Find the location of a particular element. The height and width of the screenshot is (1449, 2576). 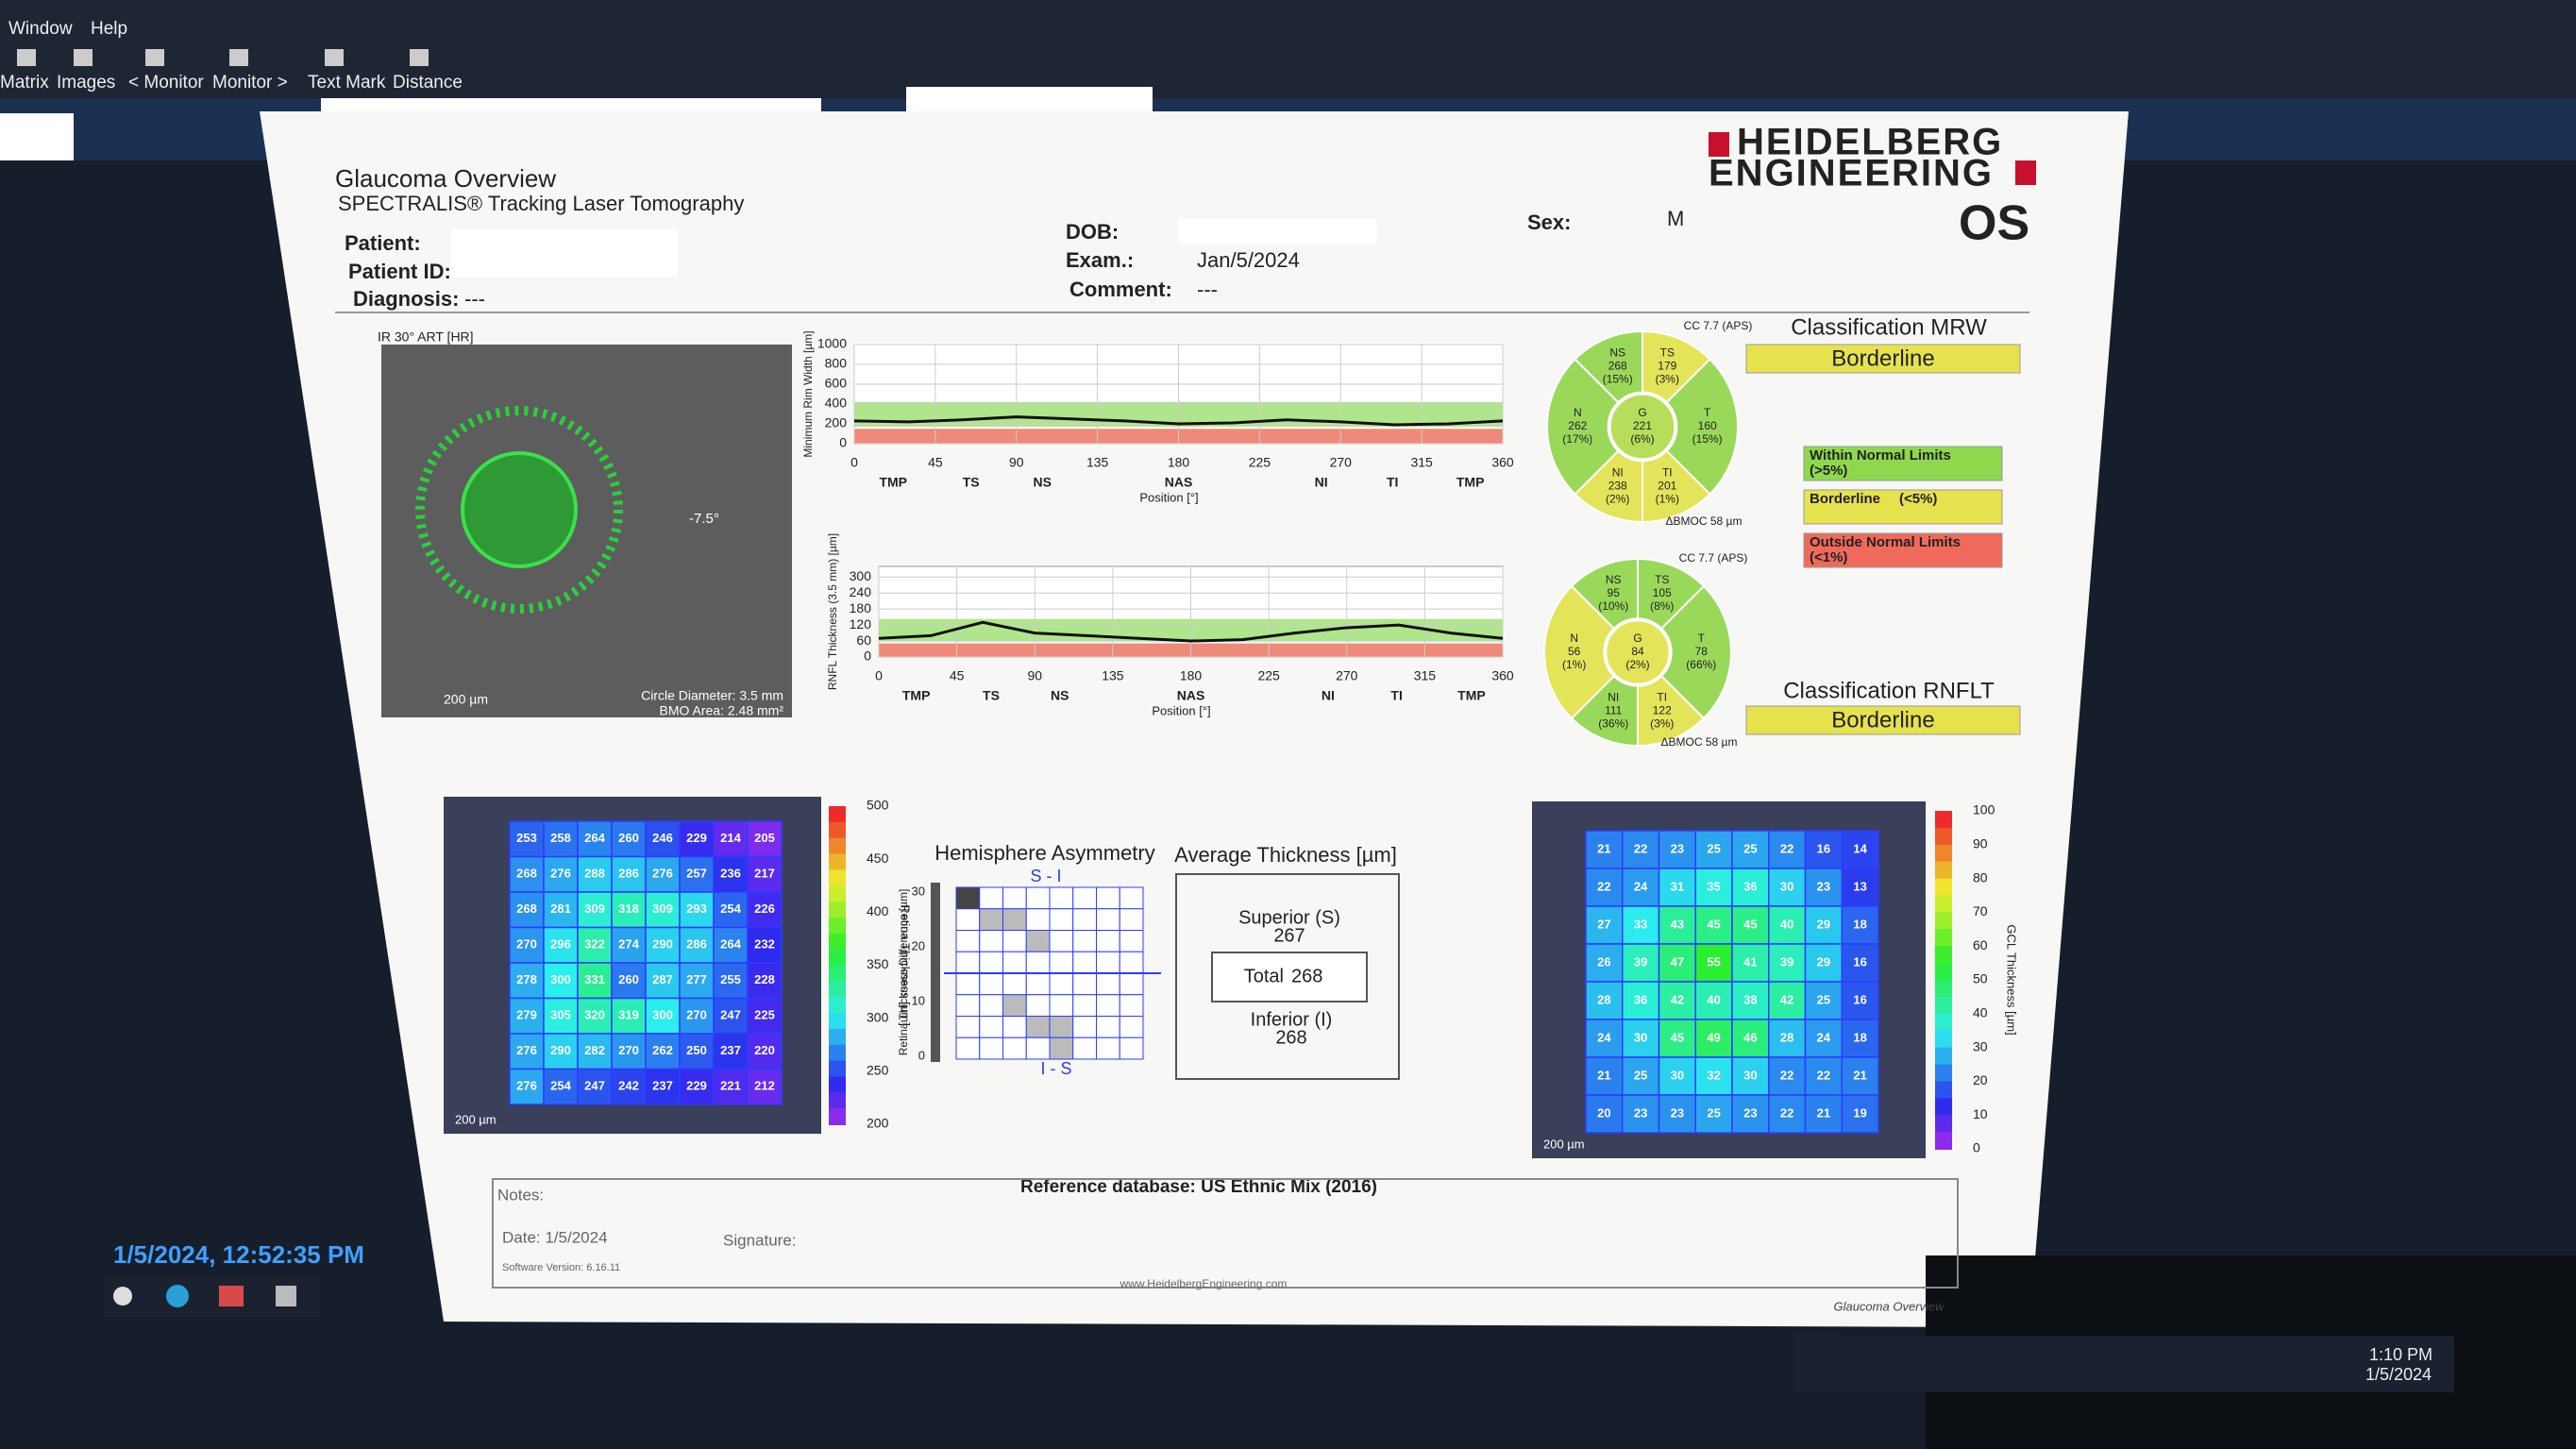

toolbar-button: < Monitor is located at coordinates (166, 83).